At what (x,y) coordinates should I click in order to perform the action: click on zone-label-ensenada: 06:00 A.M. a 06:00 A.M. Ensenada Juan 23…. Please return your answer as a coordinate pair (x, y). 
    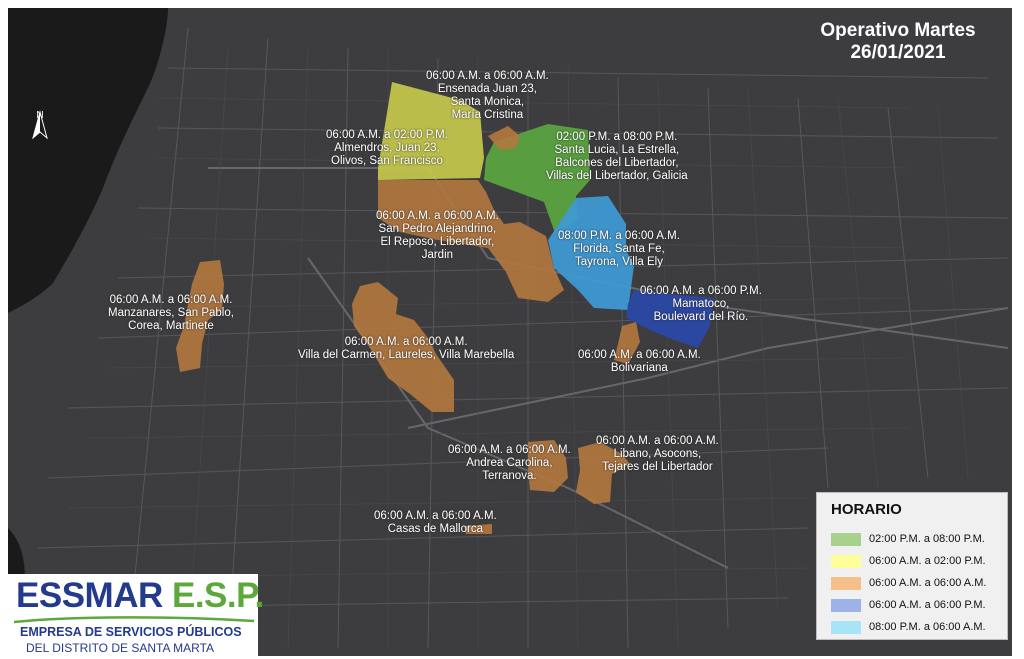
    Looking at the image, I should click on (487, 96).